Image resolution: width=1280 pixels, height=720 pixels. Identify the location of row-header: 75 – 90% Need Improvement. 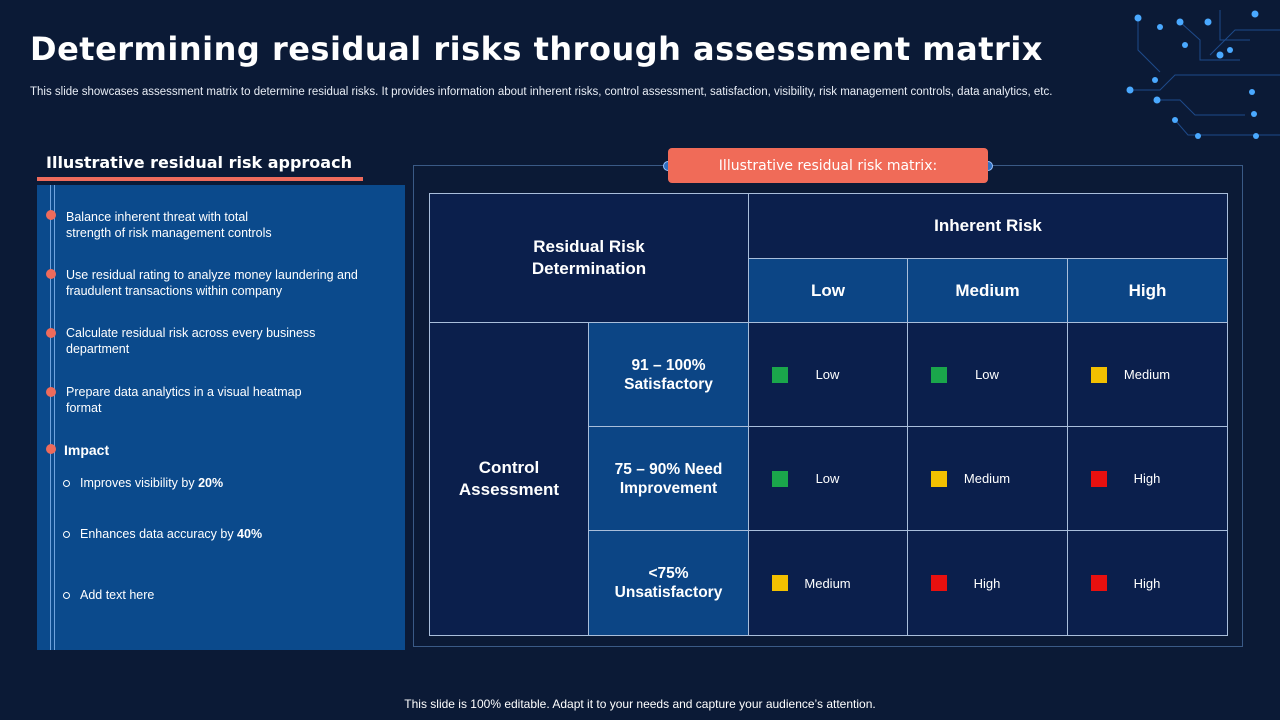
(668, 478).